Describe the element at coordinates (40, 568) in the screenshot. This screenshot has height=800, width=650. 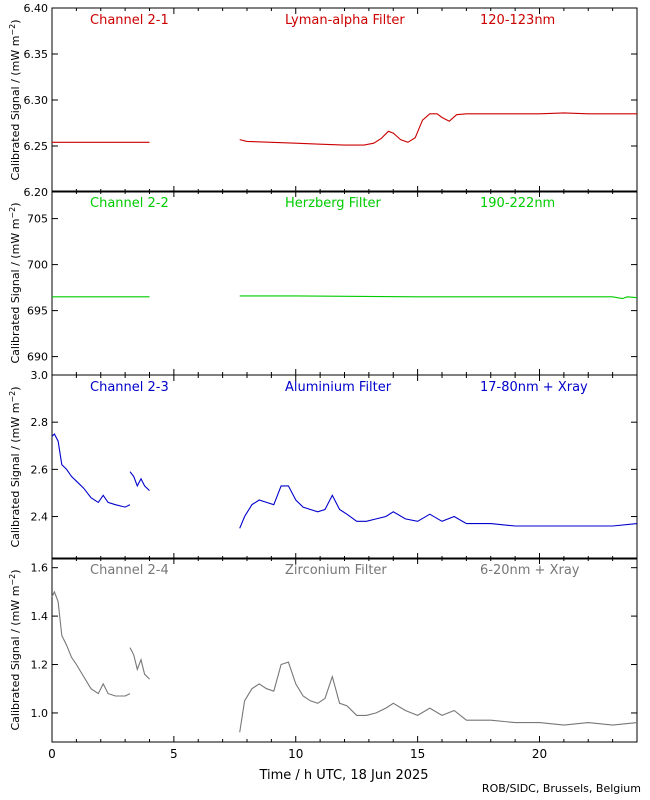
I see `y-tick-label: 1.6` at that location.